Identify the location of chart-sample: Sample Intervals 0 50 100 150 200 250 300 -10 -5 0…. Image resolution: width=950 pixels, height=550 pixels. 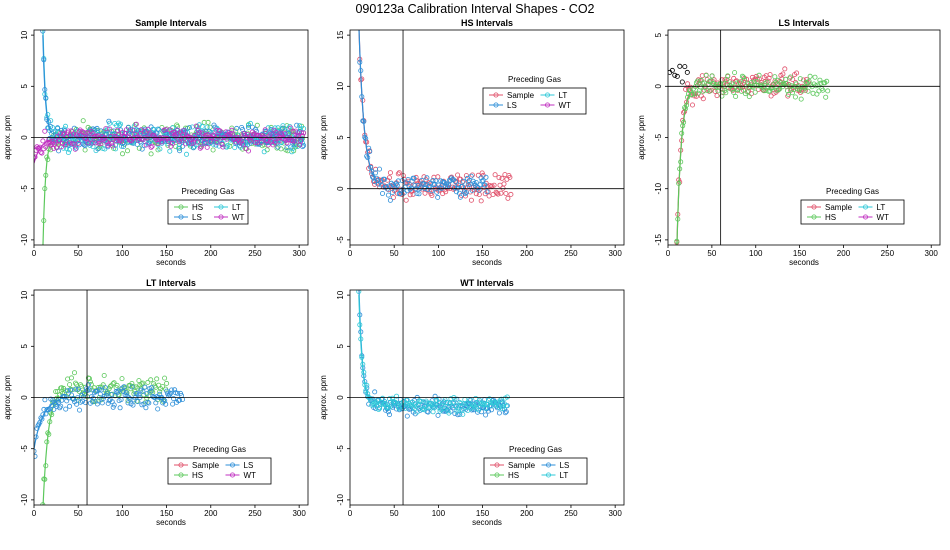
(156, 142).